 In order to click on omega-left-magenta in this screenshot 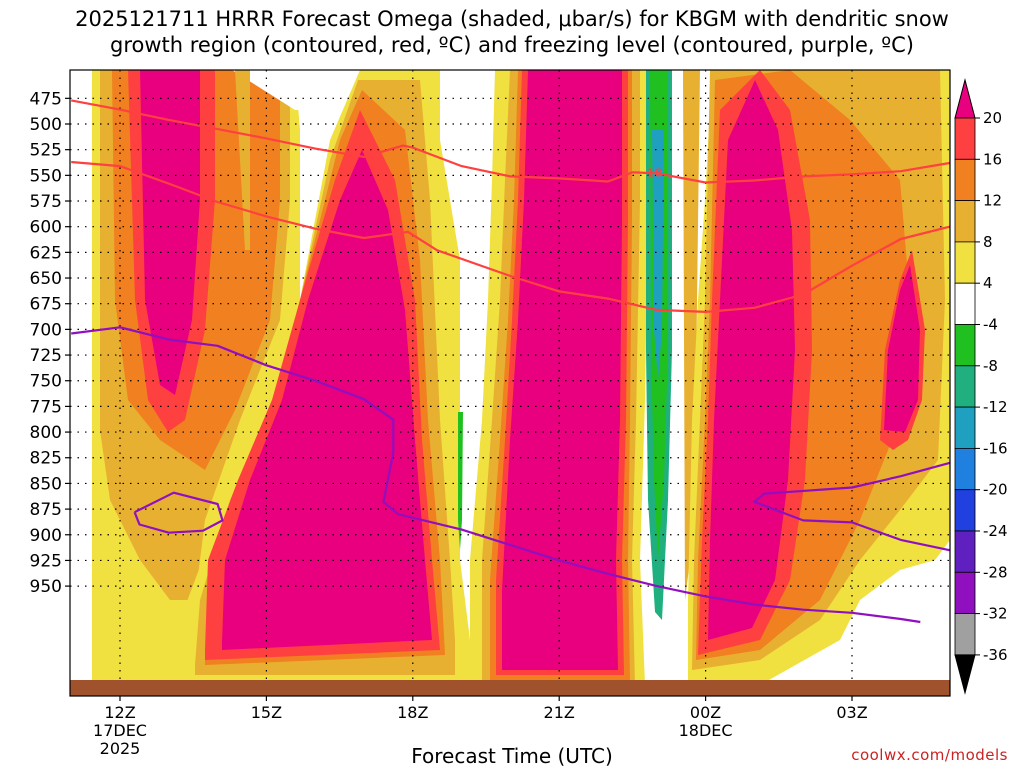, I will do `click(170, 232)`.